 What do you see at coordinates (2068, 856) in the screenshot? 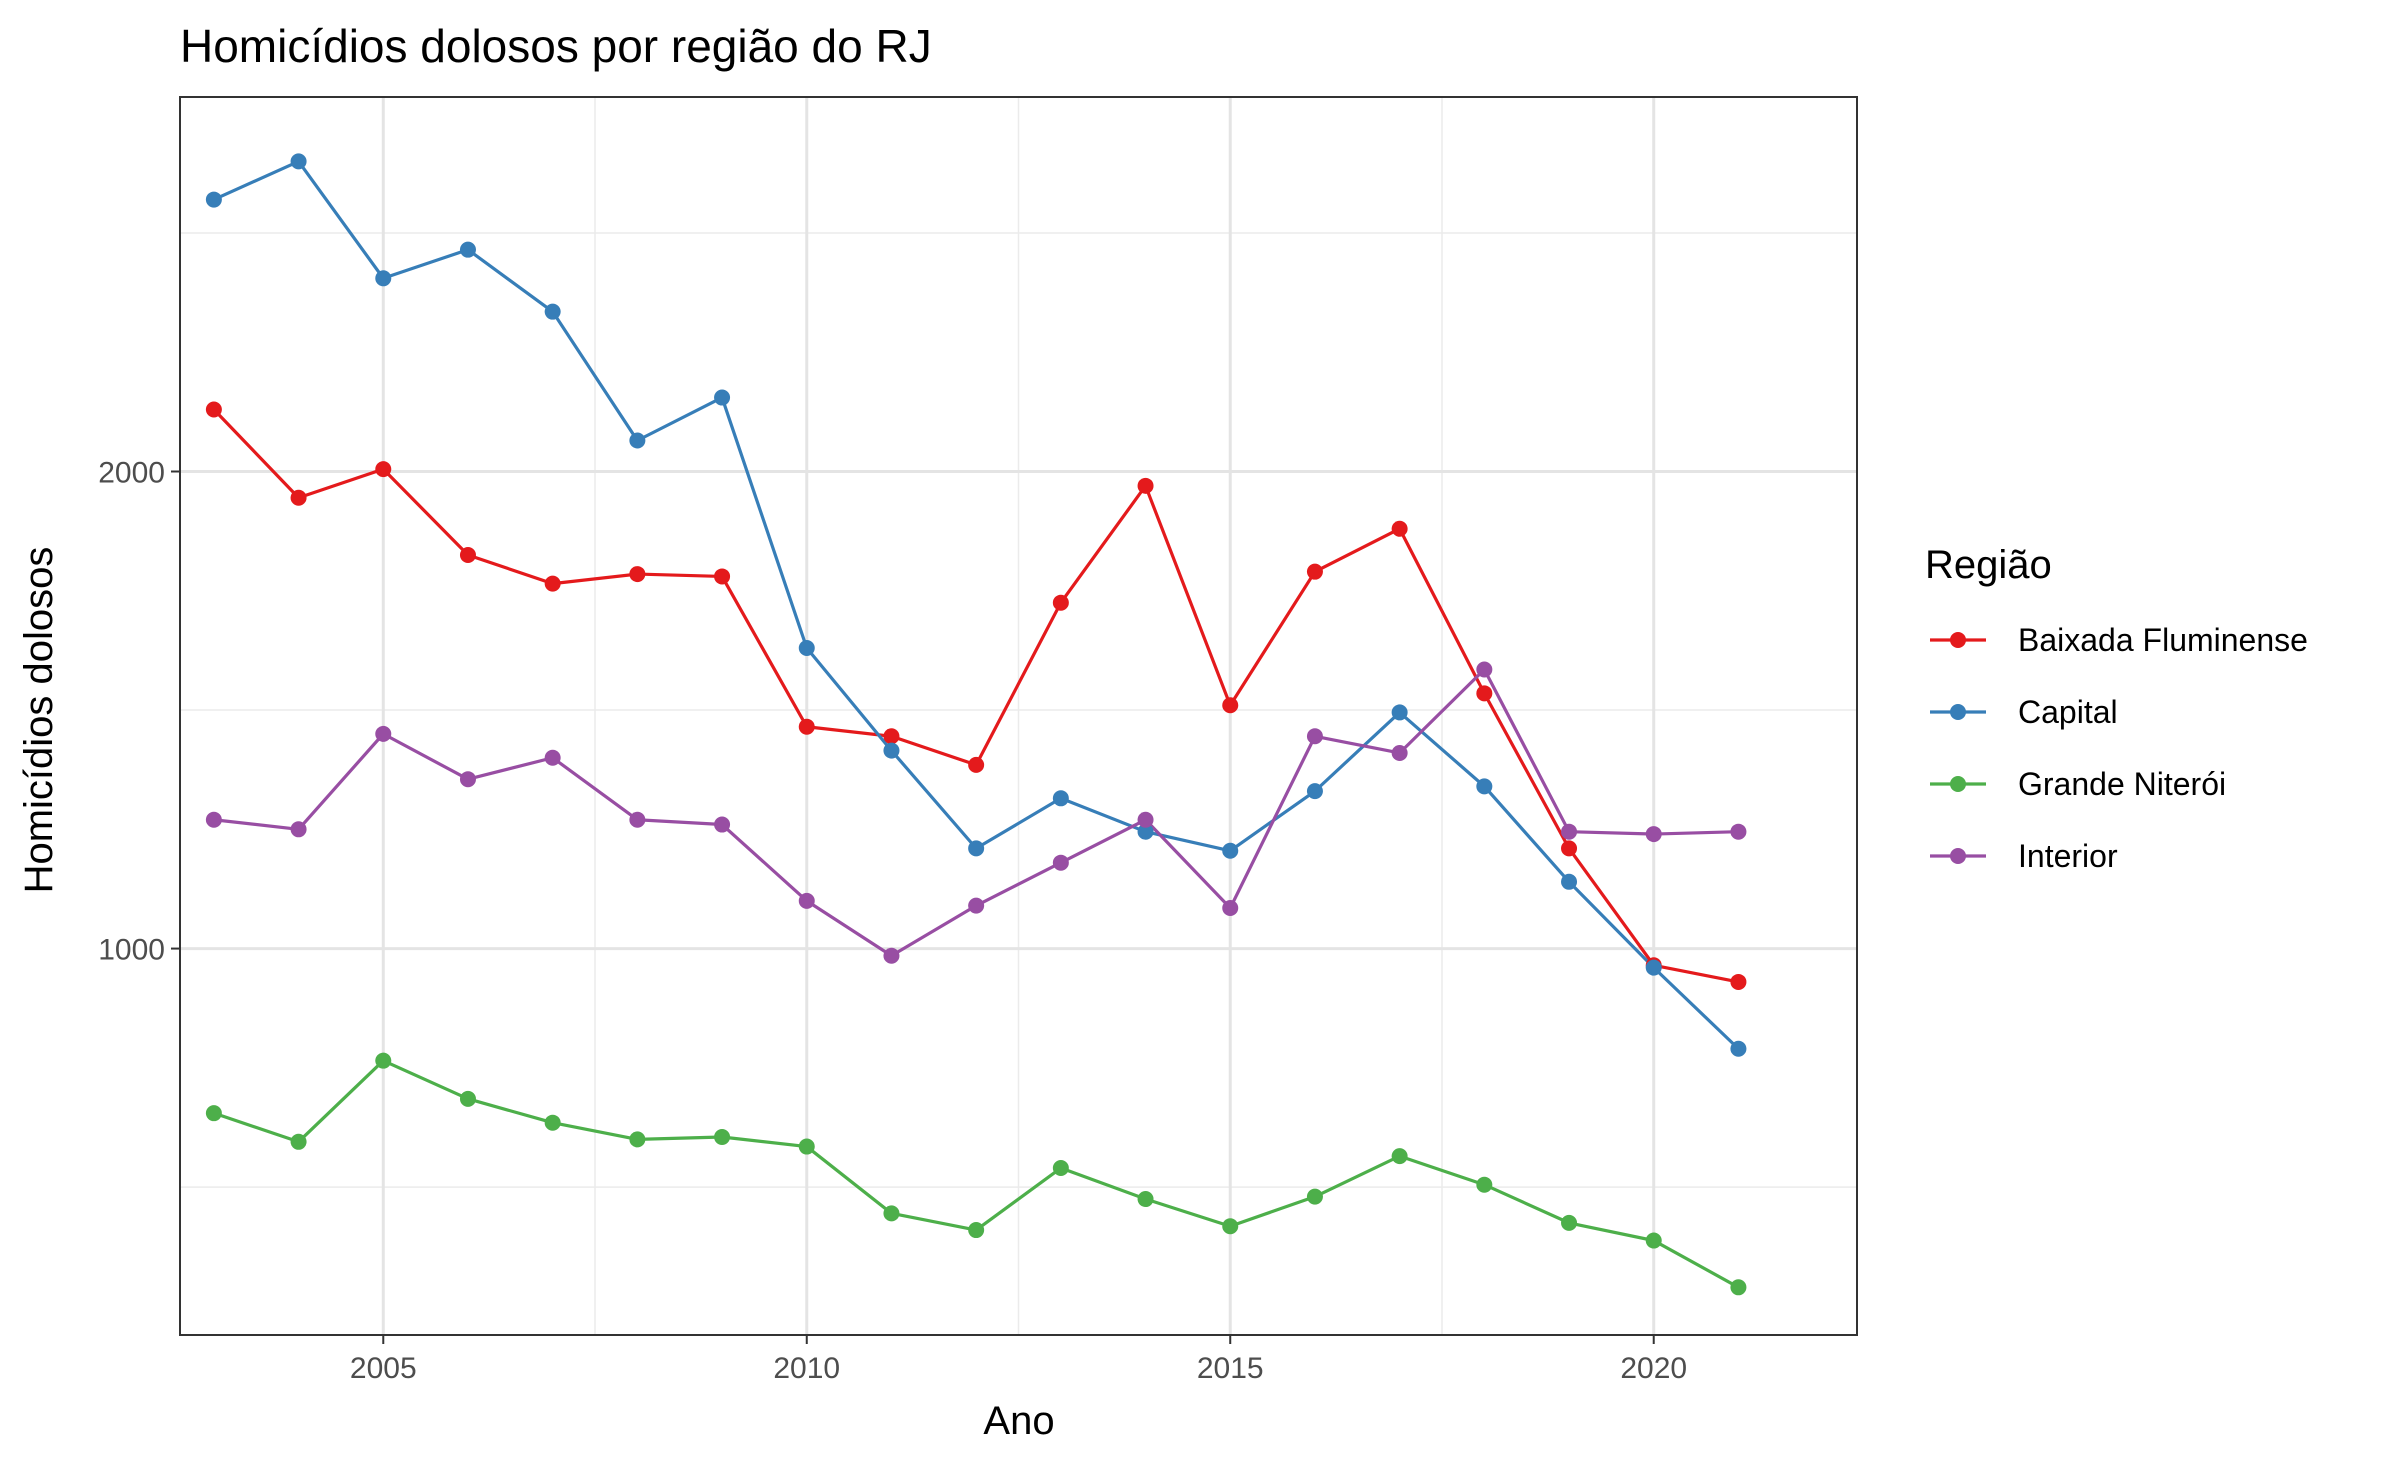
I see `legend-label: Interior` at bounding box center [2068, 856].